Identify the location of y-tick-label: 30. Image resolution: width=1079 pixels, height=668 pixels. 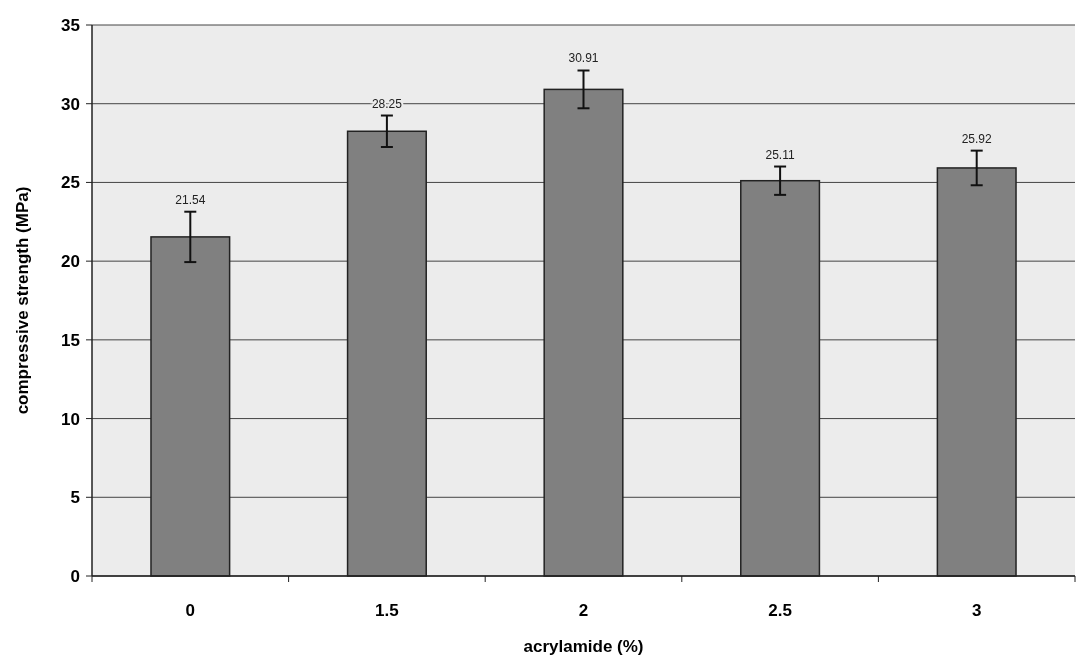
(70, 104).